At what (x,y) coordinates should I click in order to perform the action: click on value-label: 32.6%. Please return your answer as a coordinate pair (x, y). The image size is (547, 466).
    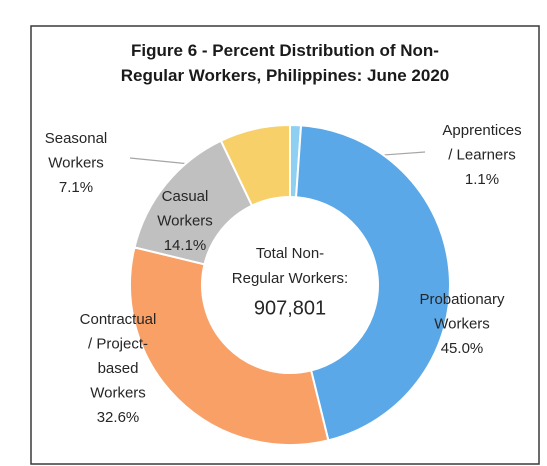
    Looking at the image, I should click on (118, 417).